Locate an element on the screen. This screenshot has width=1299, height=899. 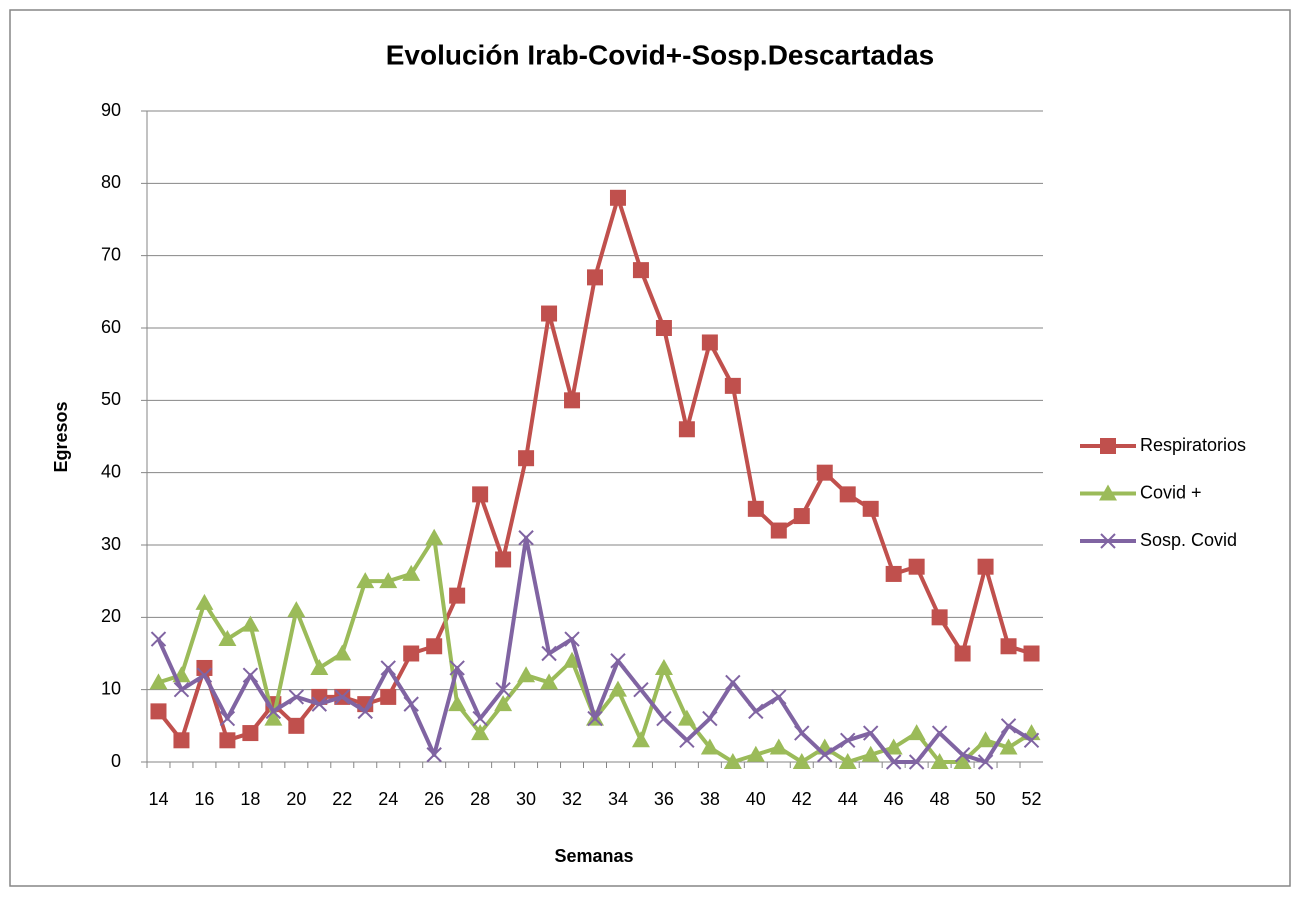
y-tick-label: 70 is located at coordinates (111, 254).